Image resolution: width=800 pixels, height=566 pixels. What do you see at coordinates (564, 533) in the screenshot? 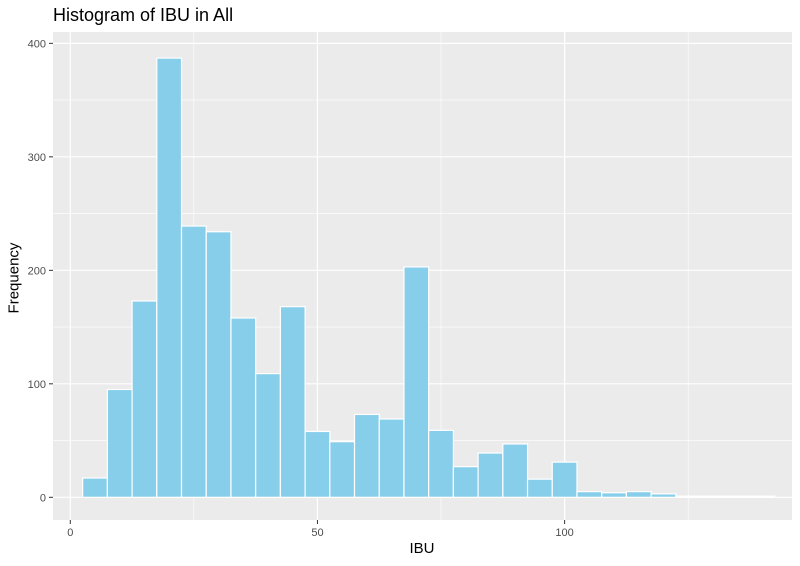
I see `x-tick-label: 100` at bounding box center [564, 533].